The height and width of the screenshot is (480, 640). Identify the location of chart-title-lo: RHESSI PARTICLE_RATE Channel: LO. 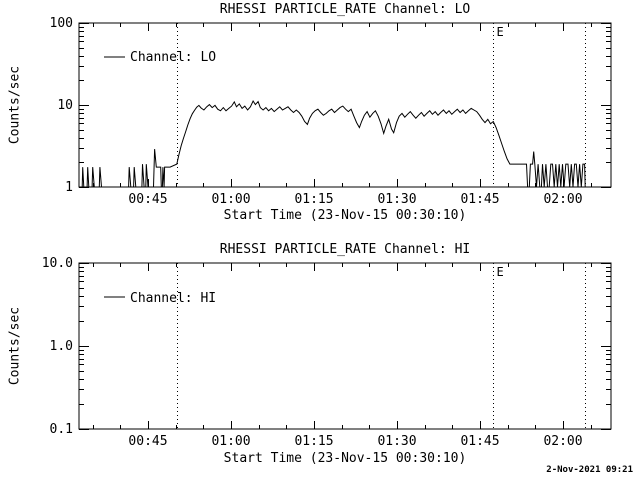
(345, 9).